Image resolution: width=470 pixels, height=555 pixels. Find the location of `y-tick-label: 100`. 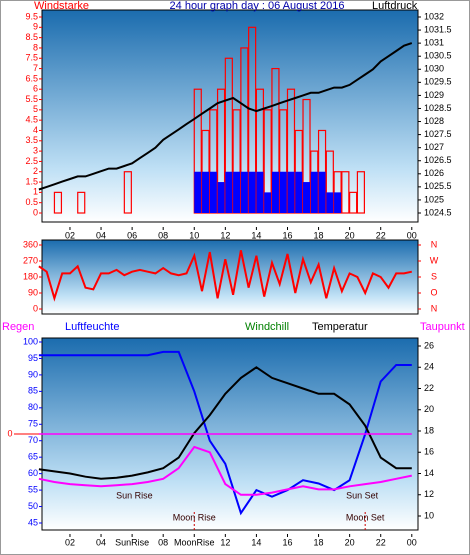

y-tick-label: 100 is located at coordinates (30, 341).